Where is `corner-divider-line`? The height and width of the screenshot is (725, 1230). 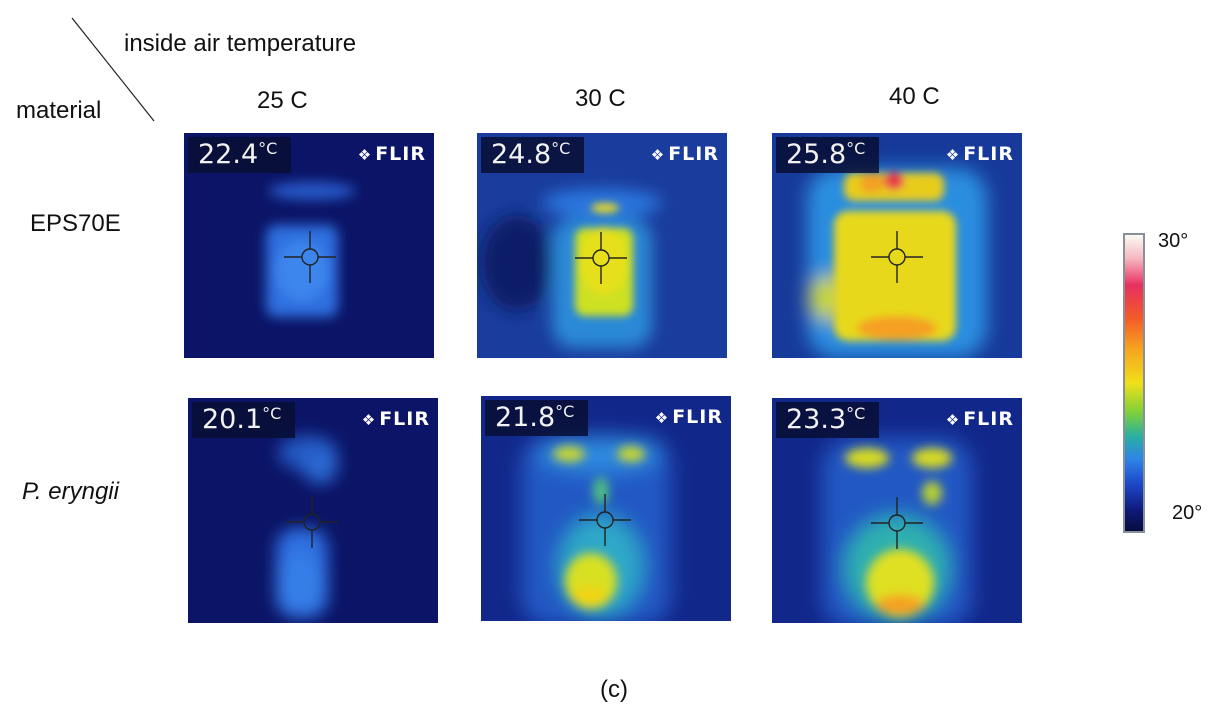 corner-divider-line is located at coordinates (113, 69).